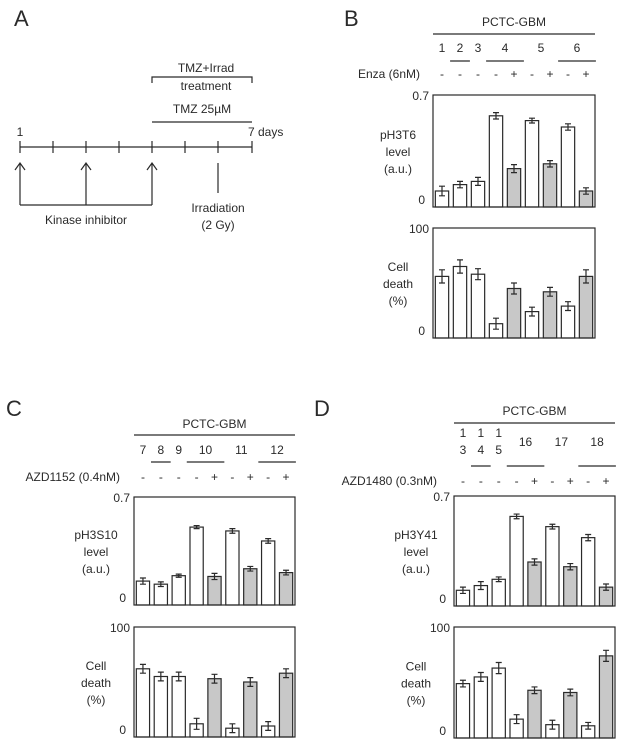  I want to click on y-tick-label: 100, so click(419, 229).